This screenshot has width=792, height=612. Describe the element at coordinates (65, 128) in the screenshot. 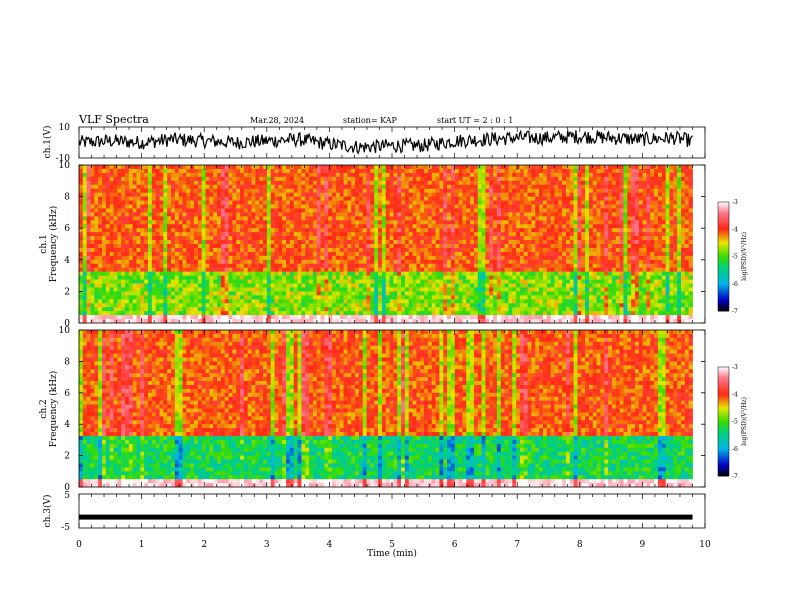

I see `ch1-ytick-top: 10` at that location.